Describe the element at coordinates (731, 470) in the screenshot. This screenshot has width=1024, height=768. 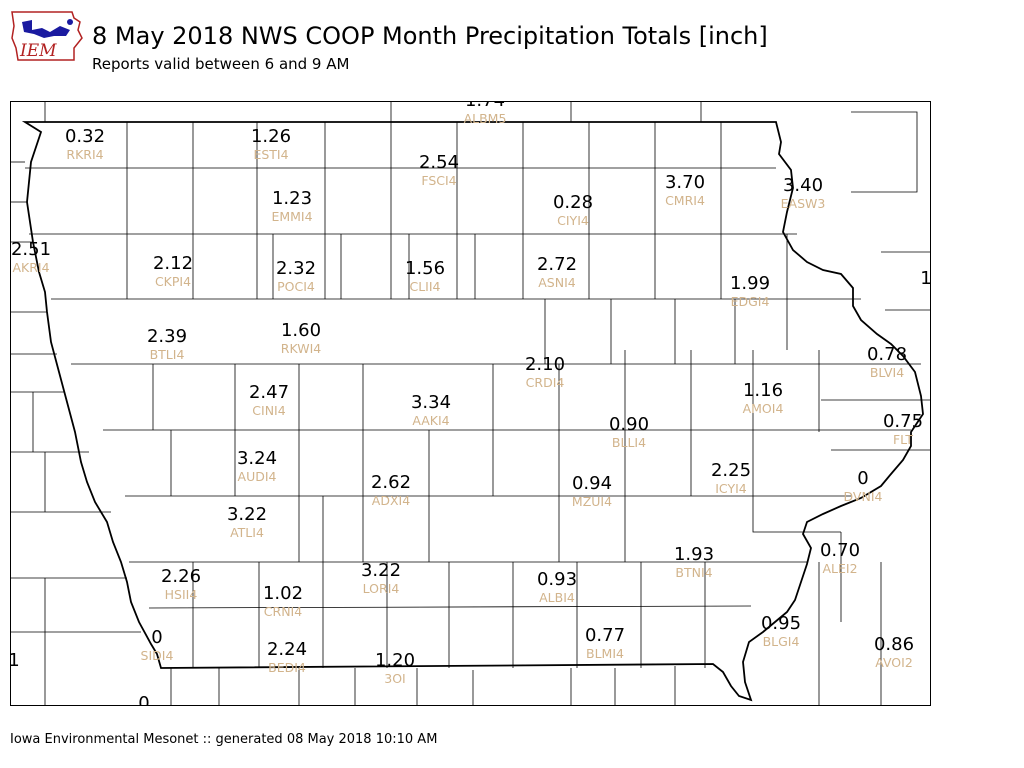
I see `precip-value: 2.25` at that location.